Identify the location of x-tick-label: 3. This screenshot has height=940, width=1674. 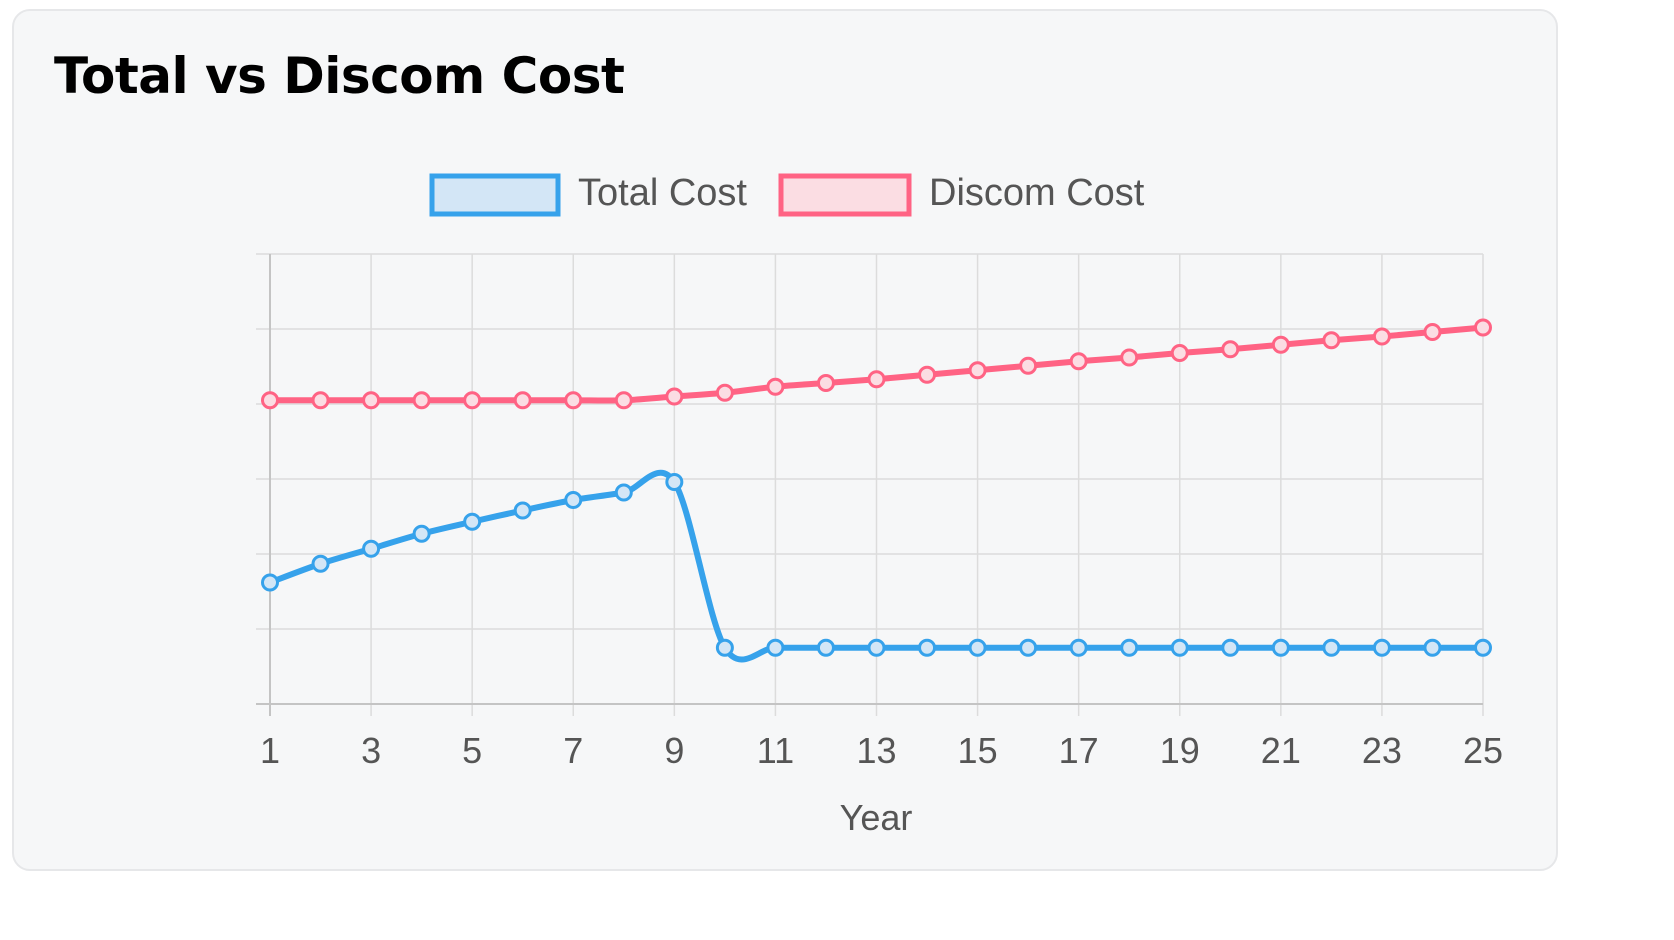
(371, 750).